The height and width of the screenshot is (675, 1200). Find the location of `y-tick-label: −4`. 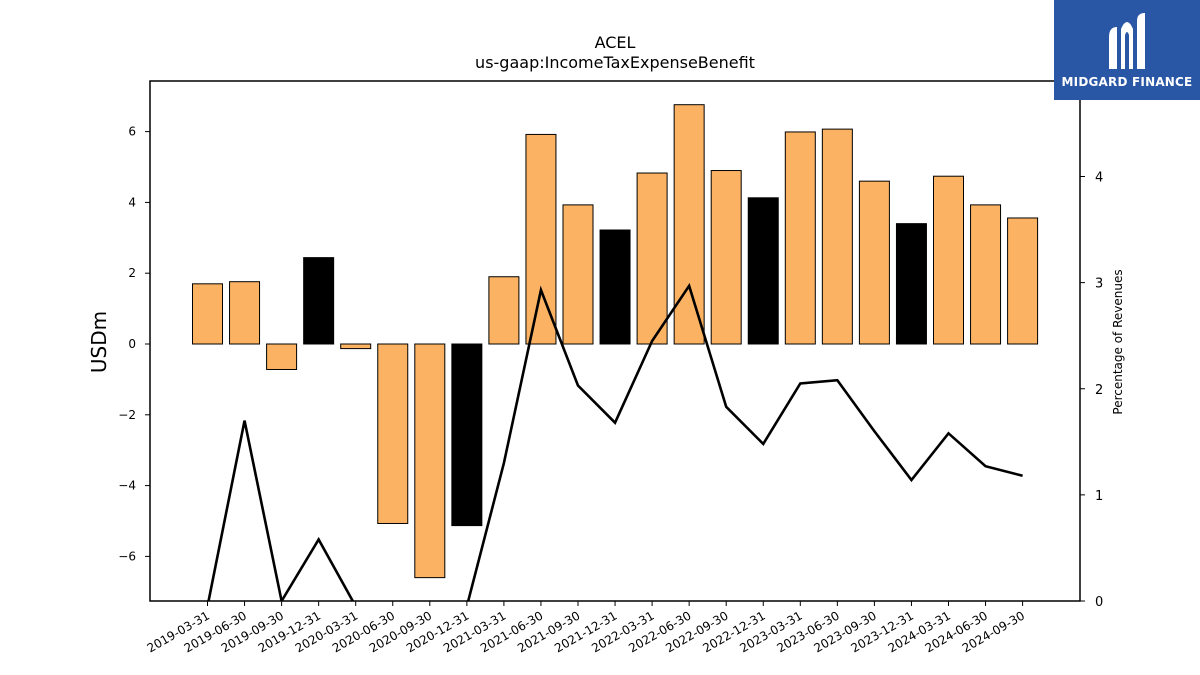

y-tick-label: −4 is located at coordinates (127, 486).